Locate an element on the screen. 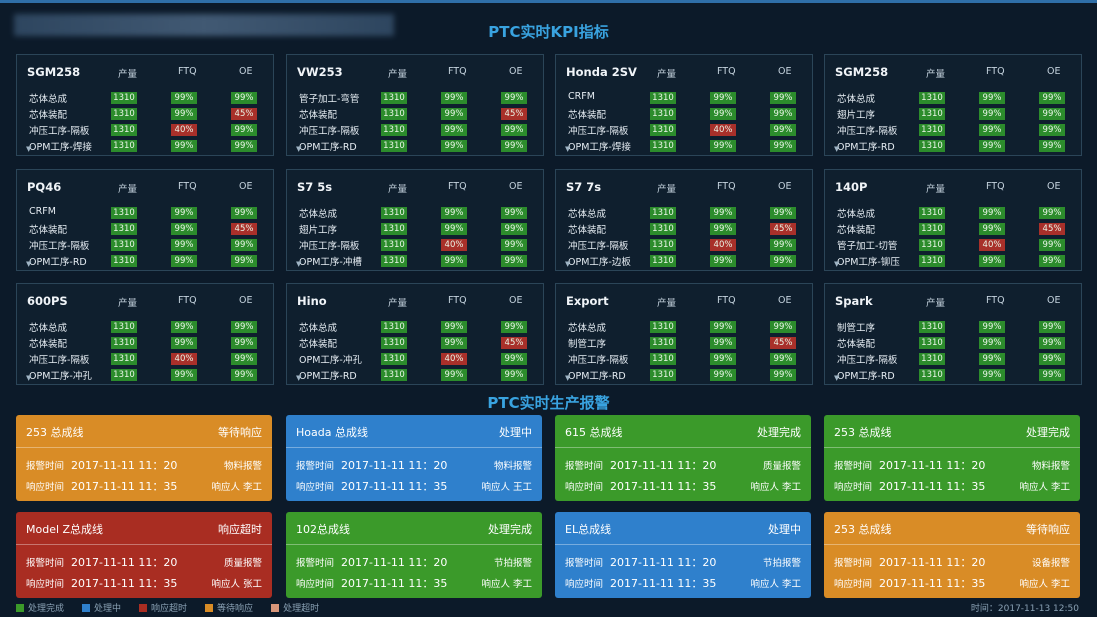  kpi-row-label: OPM工序-冲孔 is located at coordinates (60, 376).